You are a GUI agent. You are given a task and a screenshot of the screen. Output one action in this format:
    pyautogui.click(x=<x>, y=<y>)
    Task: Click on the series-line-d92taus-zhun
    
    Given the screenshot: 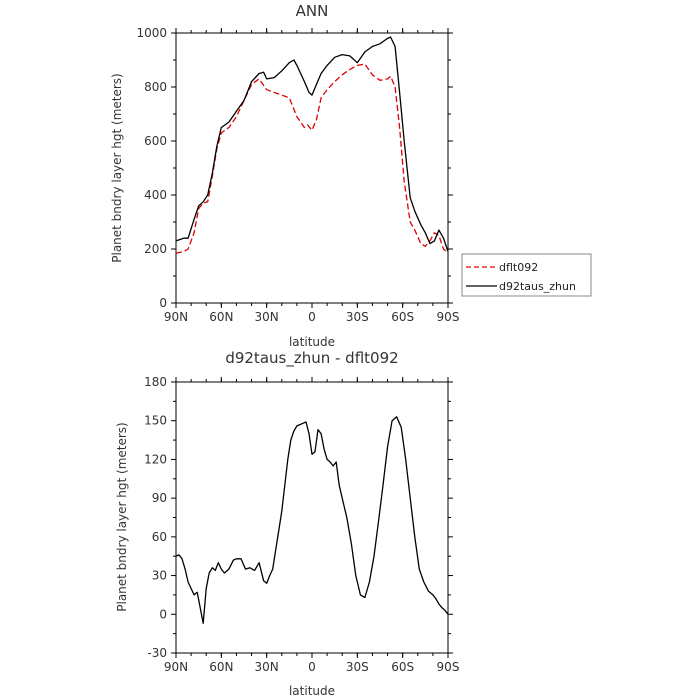 What is the action you would take?
    pyautogui.click(x=312, y=144)
    